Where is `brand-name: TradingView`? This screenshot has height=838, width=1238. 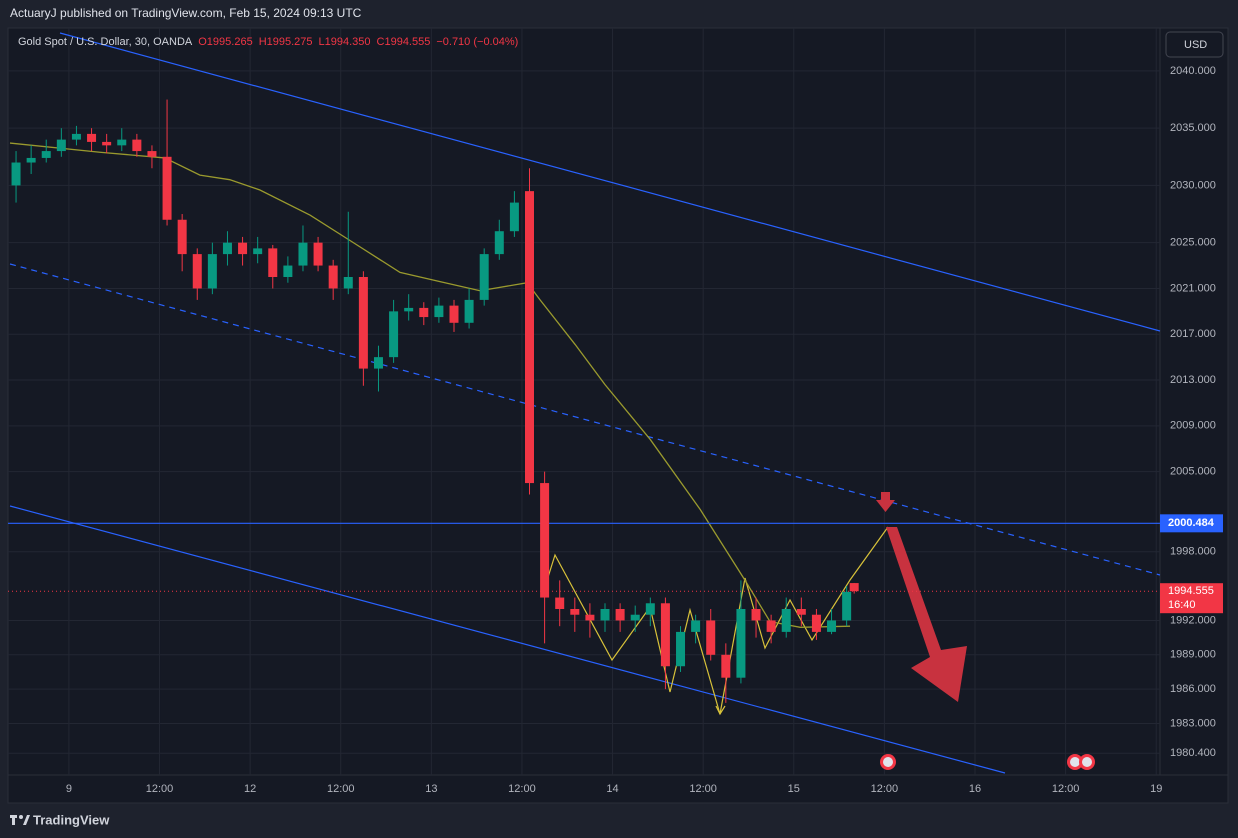 brand-name: TradingView is located at coordinates (71, 819).